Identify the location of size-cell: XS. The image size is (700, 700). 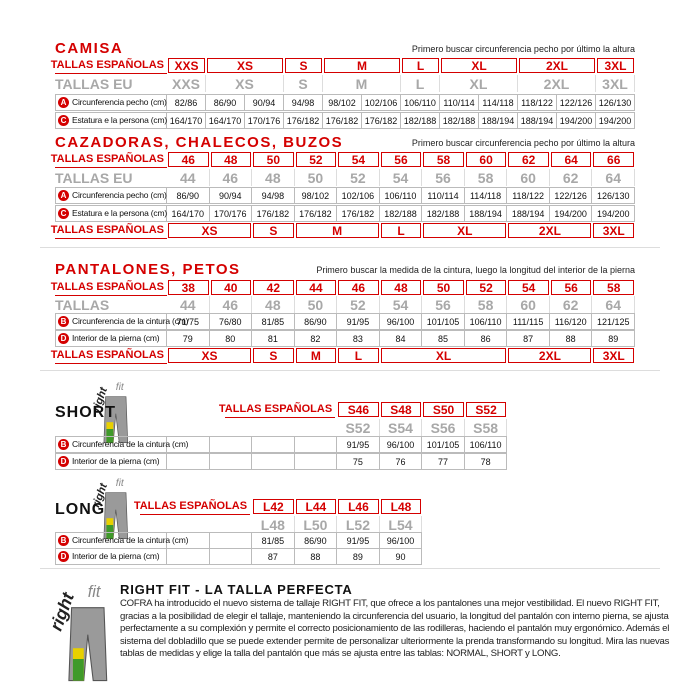
(210, 355).